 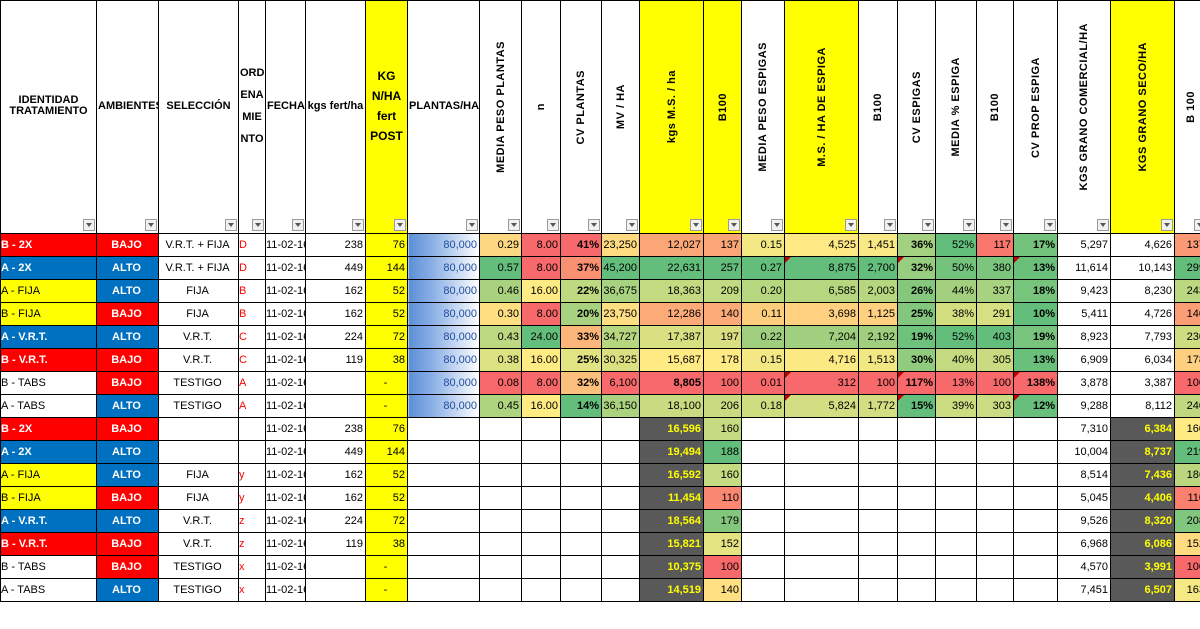 I want to click on cell-kgs-ms-ha: 12,286, so click(x=671, y=314).